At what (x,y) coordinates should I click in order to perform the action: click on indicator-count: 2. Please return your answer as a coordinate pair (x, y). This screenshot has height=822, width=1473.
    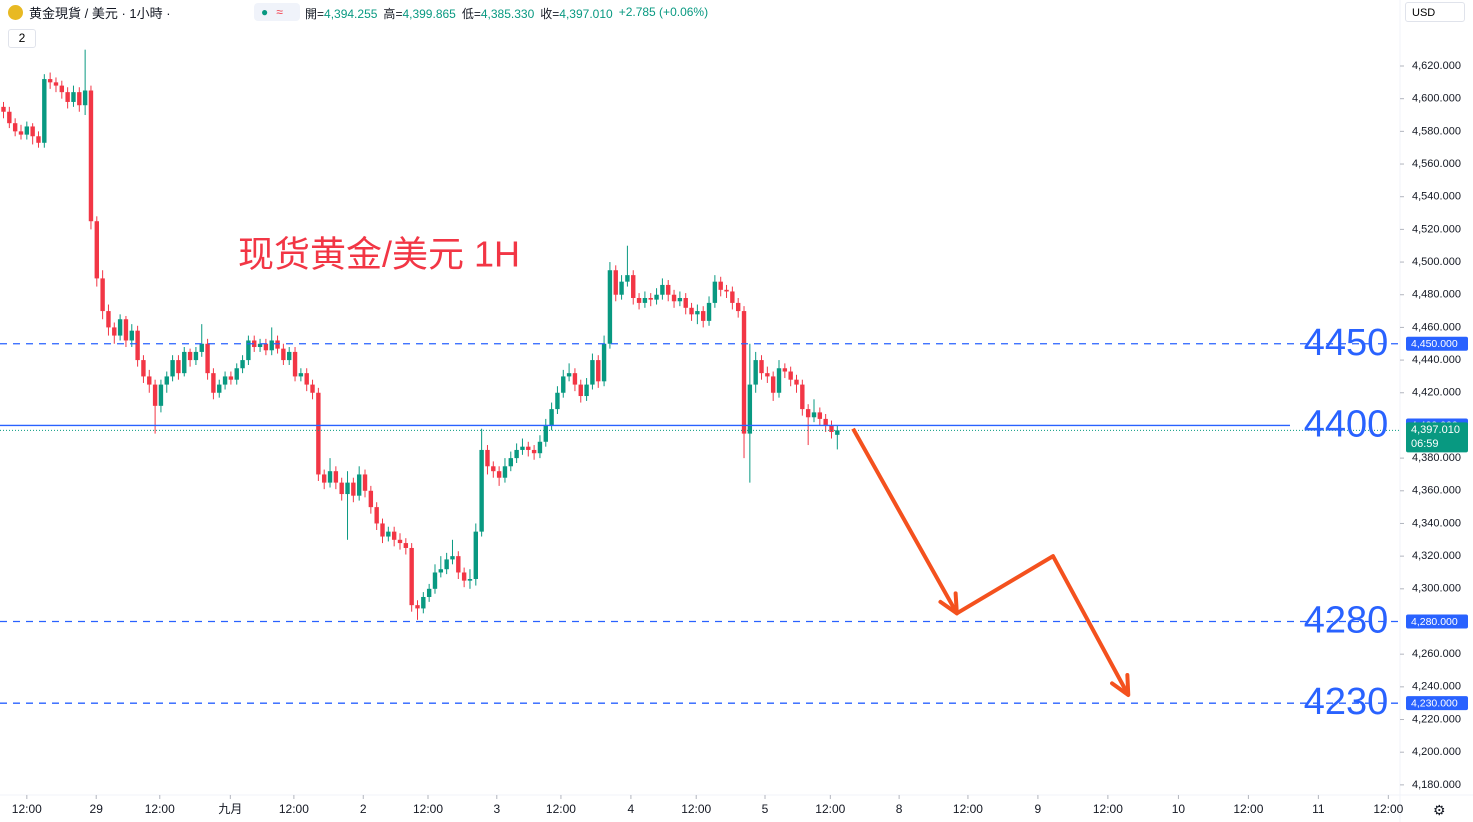
    Looking at the image, I should click on (22, 38).